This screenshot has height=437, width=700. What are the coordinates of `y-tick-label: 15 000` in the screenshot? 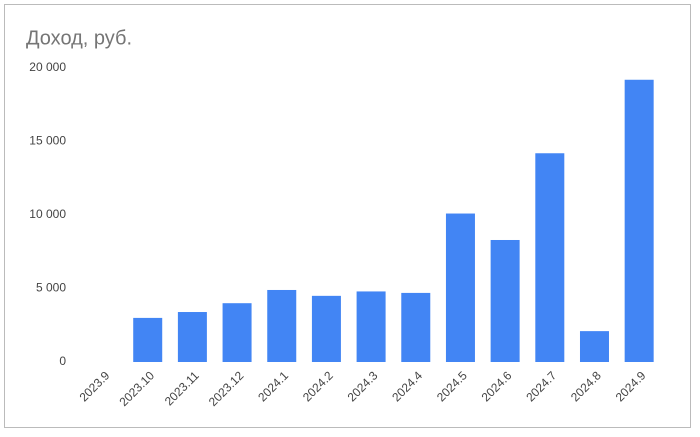 It's located at (47, 141).